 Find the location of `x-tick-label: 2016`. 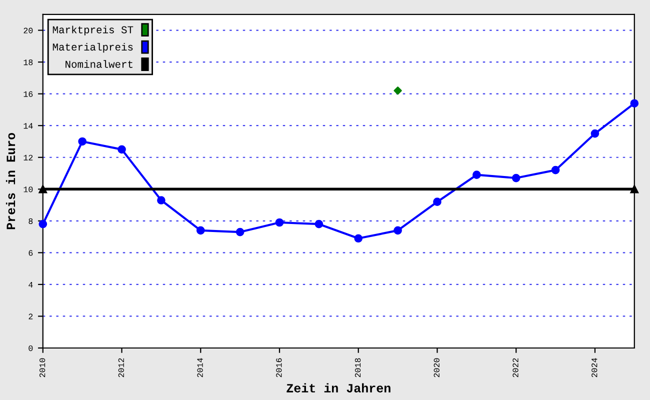

x-tick-label: 2016 is located at coordinates (279, 368).